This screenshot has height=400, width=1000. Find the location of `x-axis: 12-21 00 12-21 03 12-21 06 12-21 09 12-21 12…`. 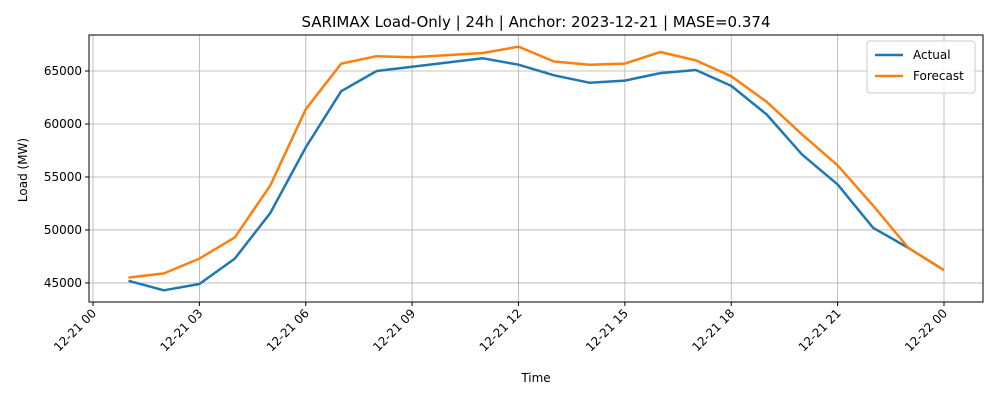

x-axis: 12-21 00 12-21 03 12-21 06 12-21 09 12-21 12… is located at coordinates (500, 328).